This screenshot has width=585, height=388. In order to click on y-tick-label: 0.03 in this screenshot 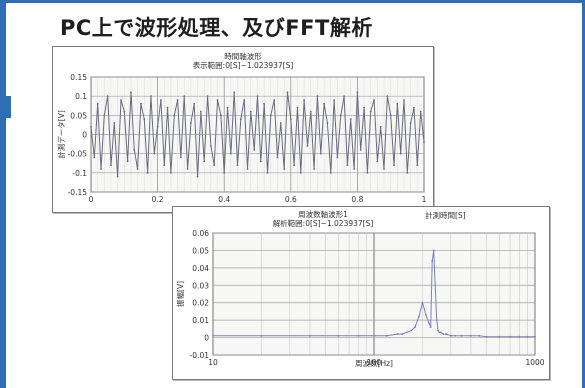, I will do `click(200, 285)`.